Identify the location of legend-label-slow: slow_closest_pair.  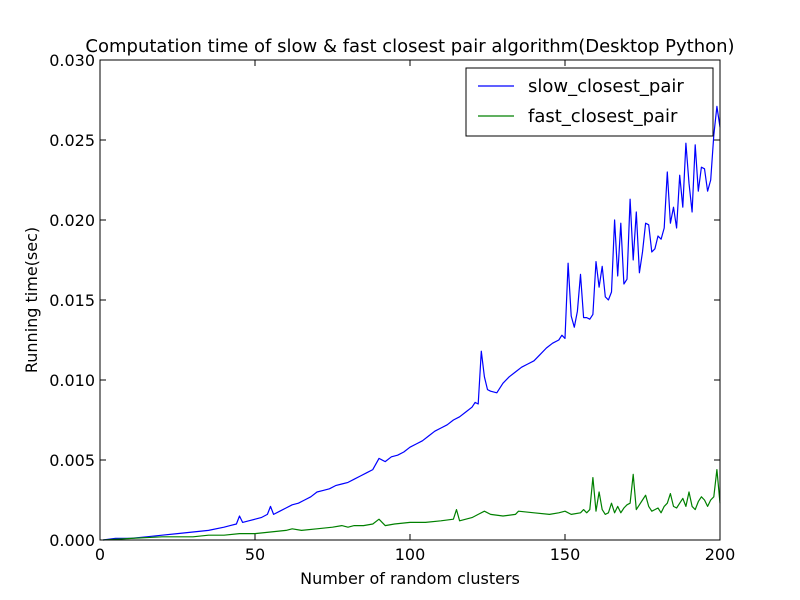
(606, 86).